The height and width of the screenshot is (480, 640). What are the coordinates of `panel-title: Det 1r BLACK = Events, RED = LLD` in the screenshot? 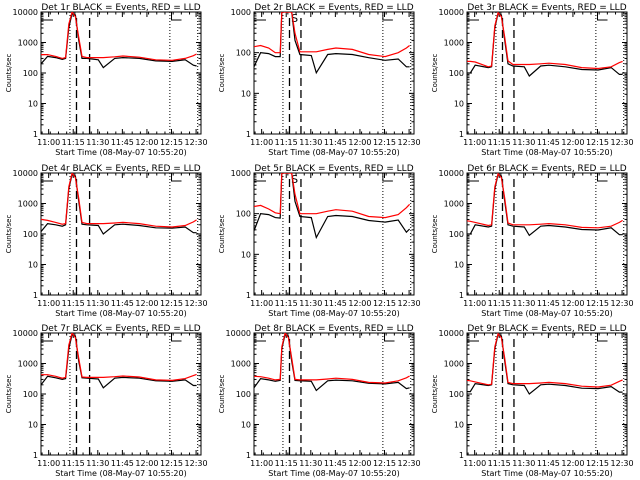 It's located at (120, 8).